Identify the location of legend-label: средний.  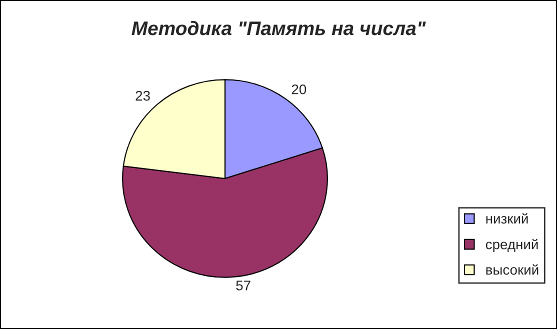
(512, 245).